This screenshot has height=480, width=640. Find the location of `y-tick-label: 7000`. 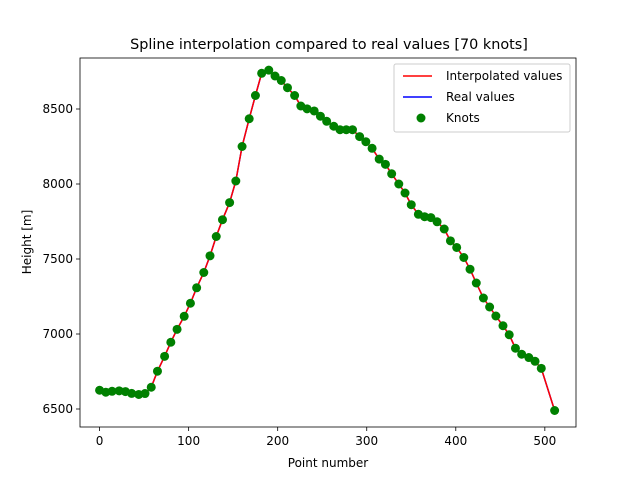

y-tick-label: 7000 is located at coordinates (57, 334).